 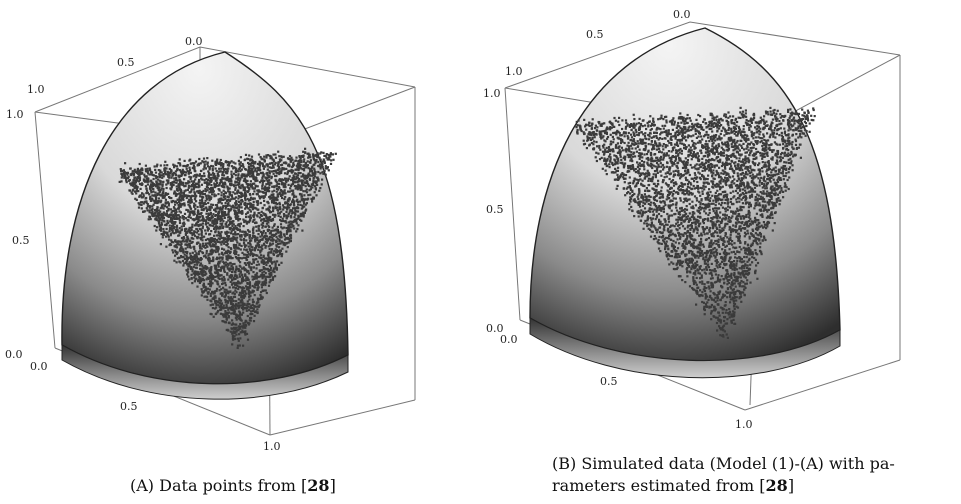 What do you see at coordinates (39, 366) in the screenshot?
I see `panel-a-tick-bottom-0: 0.0` at bounding box center [39, 366].